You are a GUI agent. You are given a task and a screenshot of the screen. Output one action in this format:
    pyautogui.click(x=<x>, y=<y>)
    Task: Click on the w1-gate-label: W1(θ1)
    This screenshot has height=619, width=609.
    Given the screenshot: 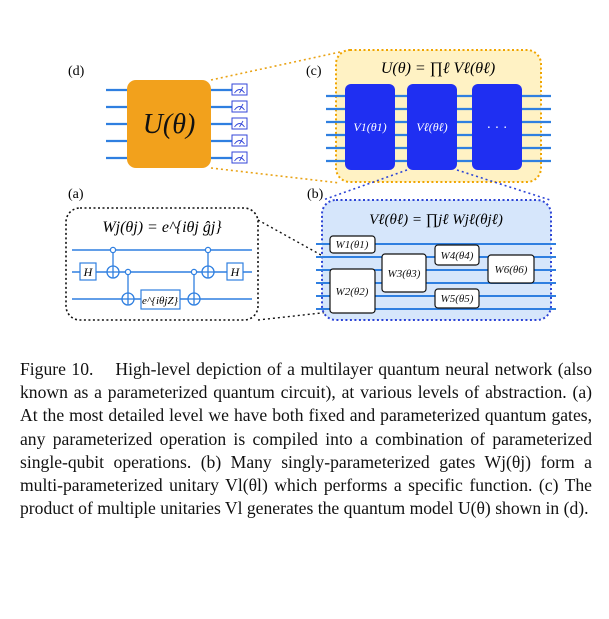 What is the action you would take?
    pyautogui.click(x=352, y=245)
    